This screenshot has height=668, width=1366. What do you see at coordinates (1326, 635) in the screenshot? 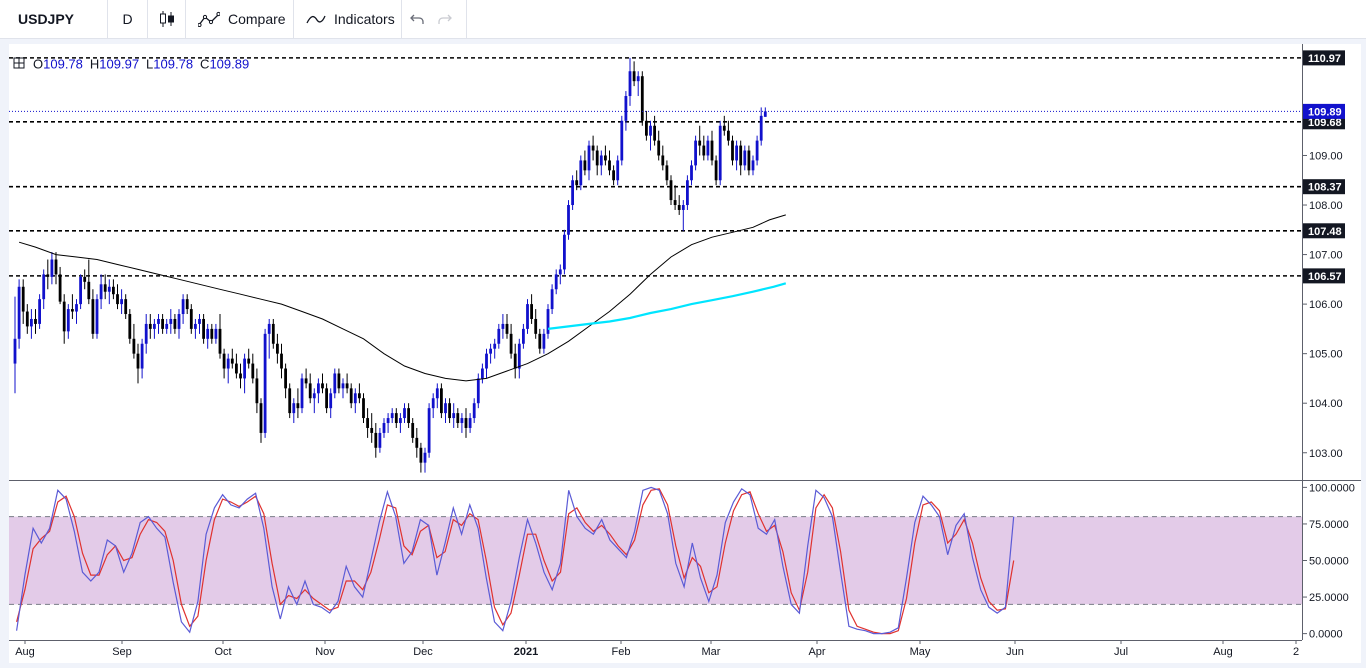
I see `stochastic-axis-label: 0.0000` at bounding box center [1326, 635].